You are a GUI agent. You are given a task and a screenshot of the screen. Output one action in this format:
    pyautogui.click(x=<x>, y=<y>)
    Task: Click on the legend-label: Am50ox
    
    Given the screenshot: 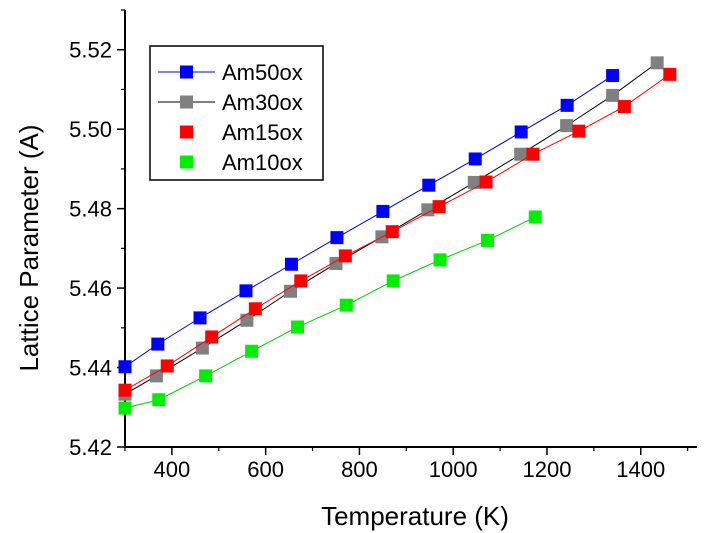 What is the action you would take?
    pyautogui.click(x=262, y=72)
    